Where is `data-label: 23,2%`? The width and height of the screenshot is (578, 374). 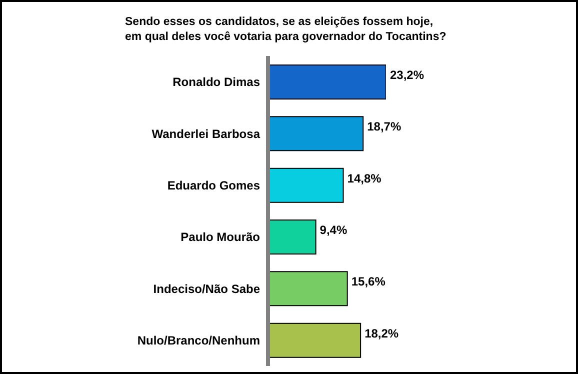
data-label: 23,2% is located at coordinates (407, 75).